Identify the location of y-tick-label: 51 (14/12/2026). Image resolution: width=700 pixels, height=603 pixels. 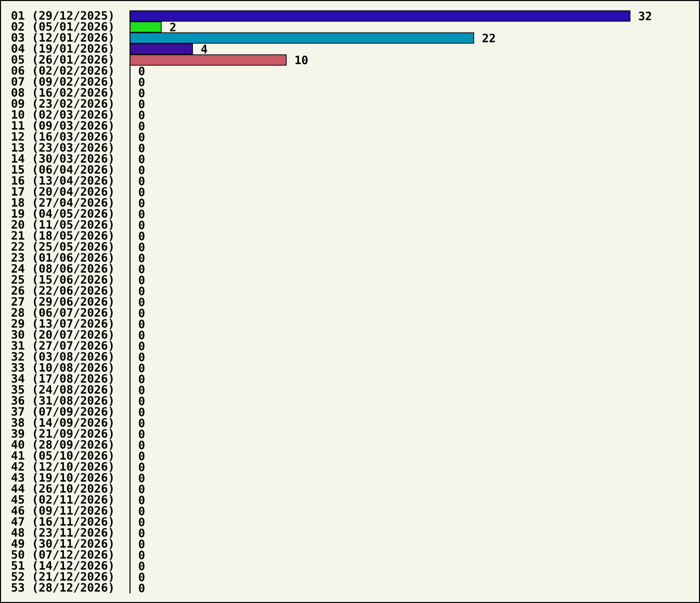
(62, 566).